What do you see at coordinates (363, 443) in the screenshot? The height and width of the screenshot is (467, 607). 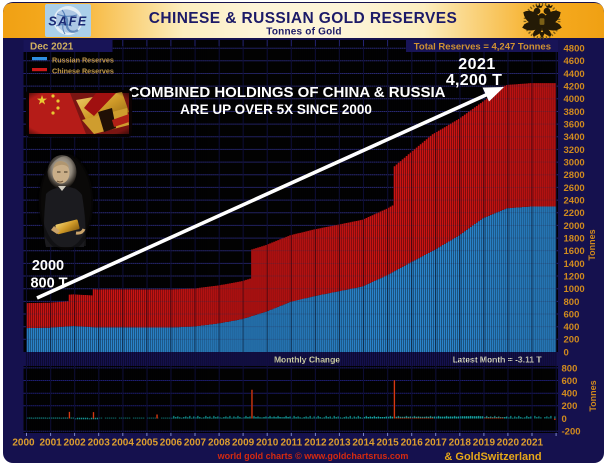 I see `svg-text: 2014` at bounding box center [363, 443].